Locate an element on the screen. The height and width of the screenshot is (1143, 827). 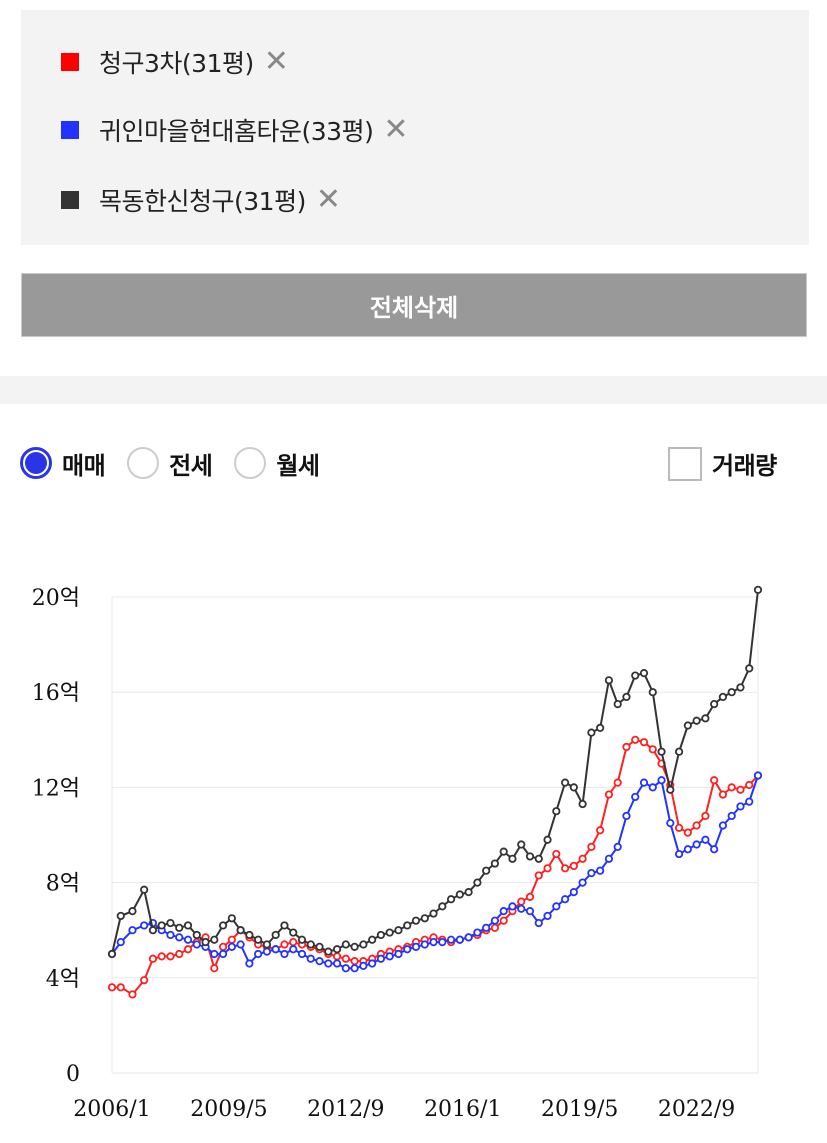
x-tick-label: 2019/5 is located at coordinates (579, 1109).